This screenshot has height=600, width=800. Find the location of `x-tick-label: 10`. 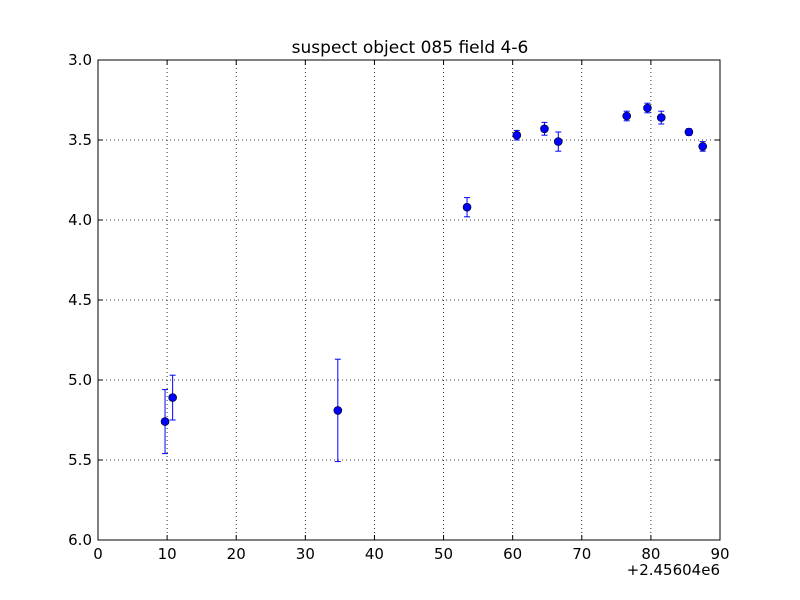

x-tick-label: 10 is located at coordinates (167, 554).